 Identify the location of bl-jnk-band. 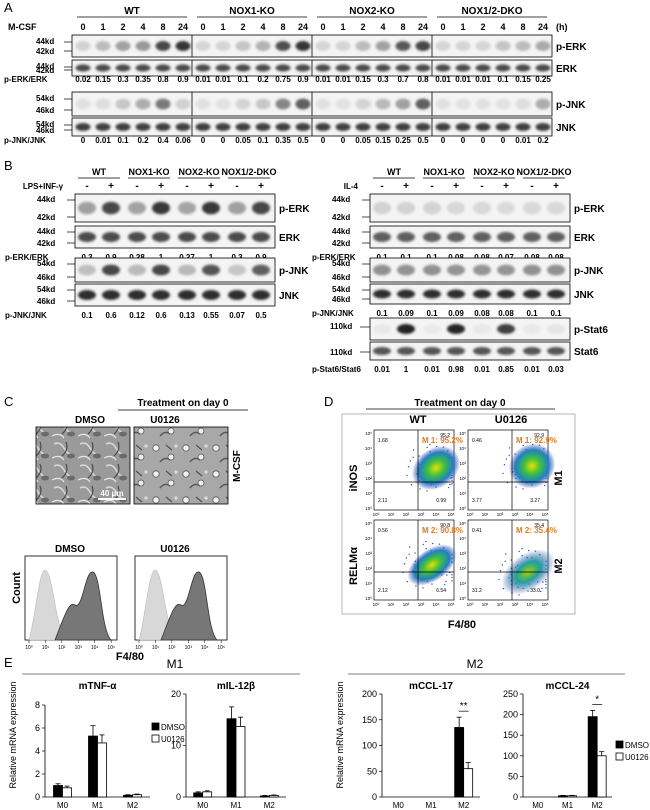
(87, 295).